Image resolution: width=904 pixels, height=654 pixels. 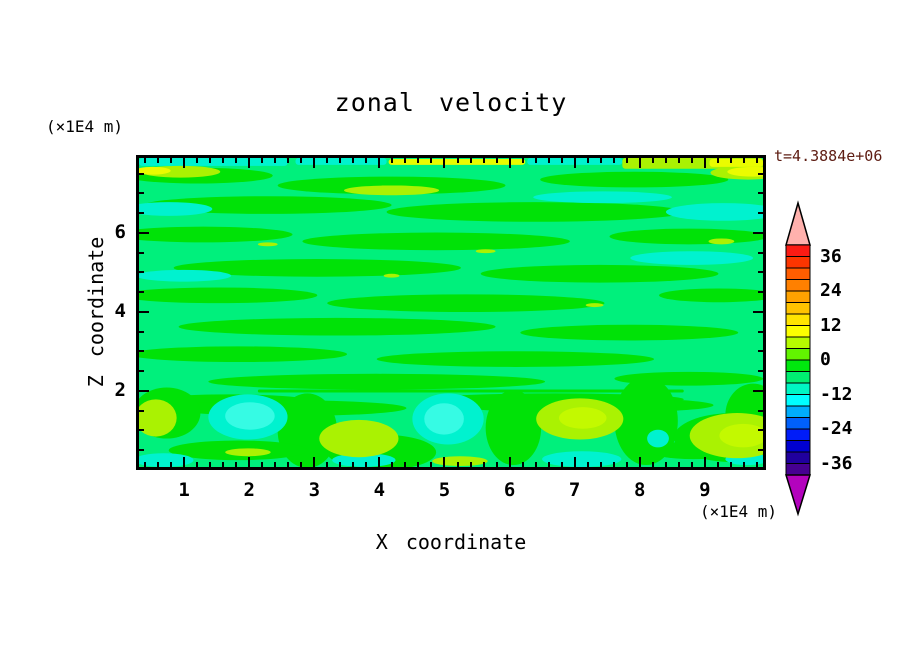 I want to click on y-tick-label: 2, so click(x=120, y=389).